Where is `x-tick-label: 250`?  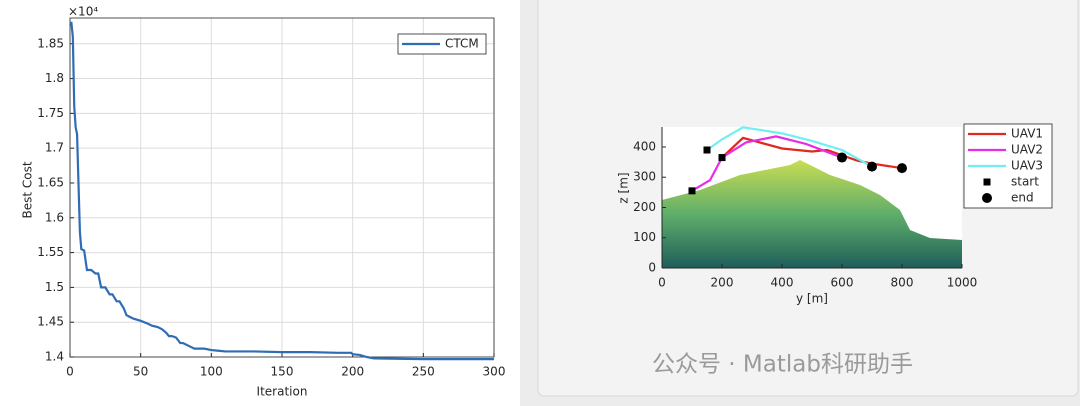 x-tick-label: 250 is located at coordinates (423, 372).